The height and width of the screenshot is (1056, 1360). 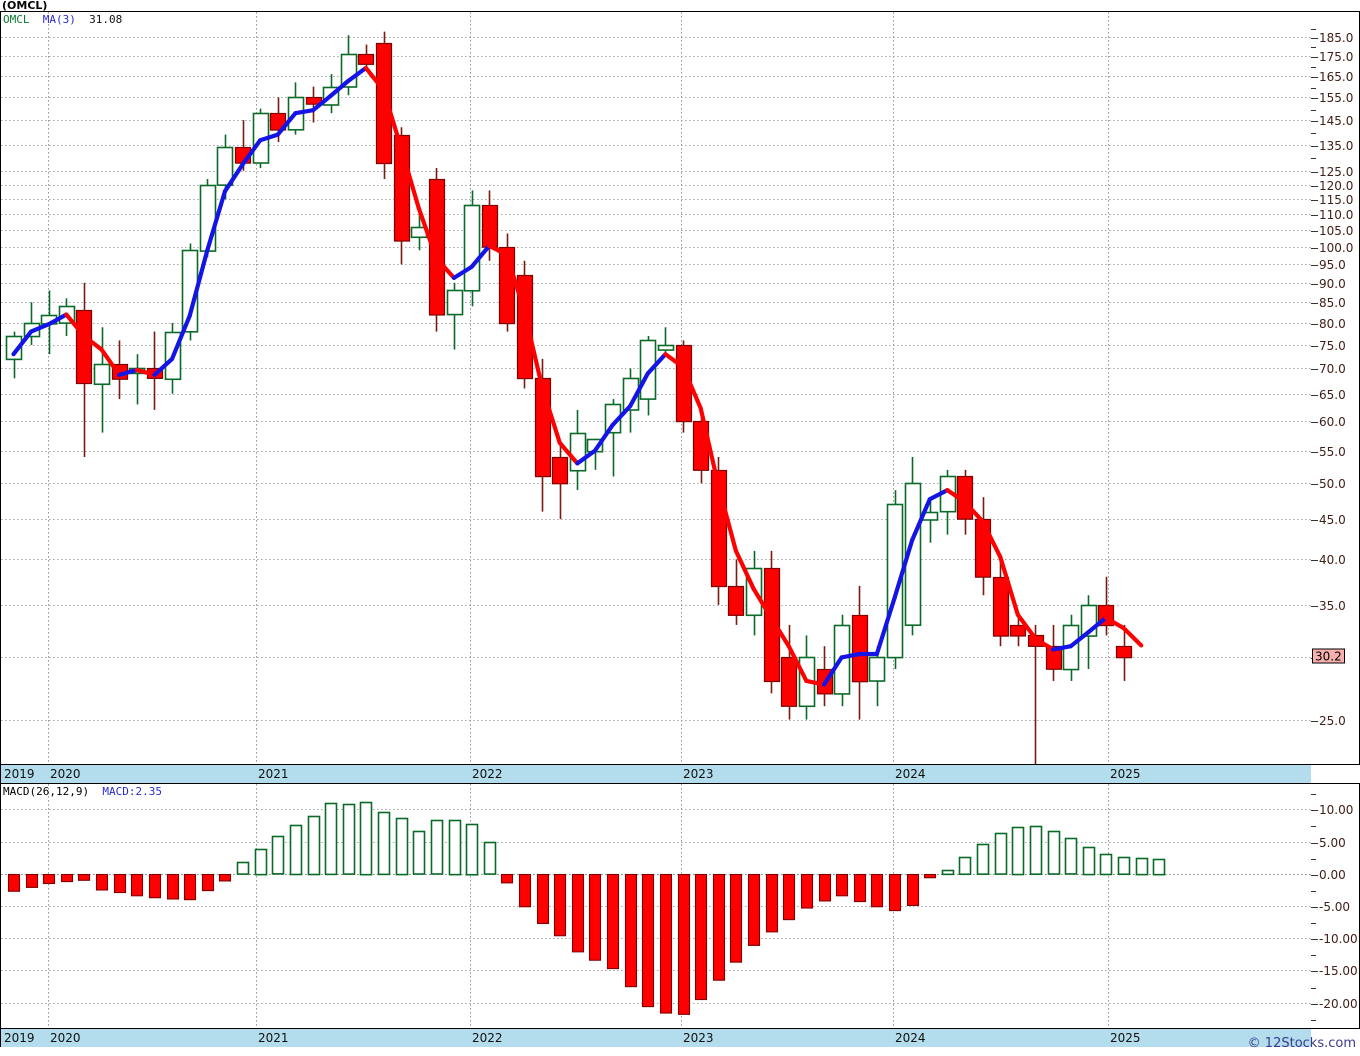 What do you see at coordinates (698, 774) in the screenshot?
I see `date-label-price: 2023` at bounding box center [698, 774].